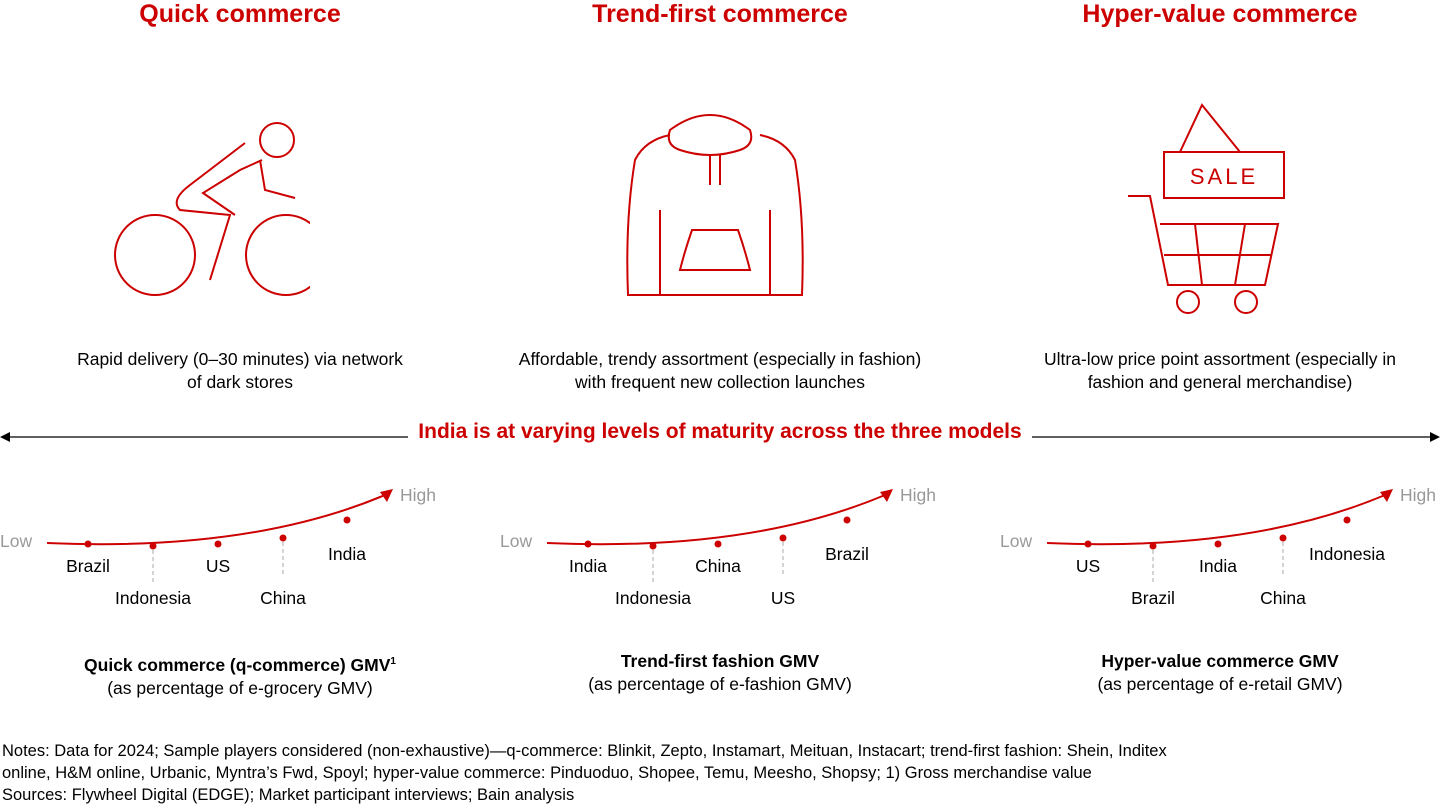 The width and height of the screenshot is (1440, 810). Describe the element at coordinates (720, 14) in the screenshot. I see `title-trend-first-commerce: Trend-first commerce` at that location.